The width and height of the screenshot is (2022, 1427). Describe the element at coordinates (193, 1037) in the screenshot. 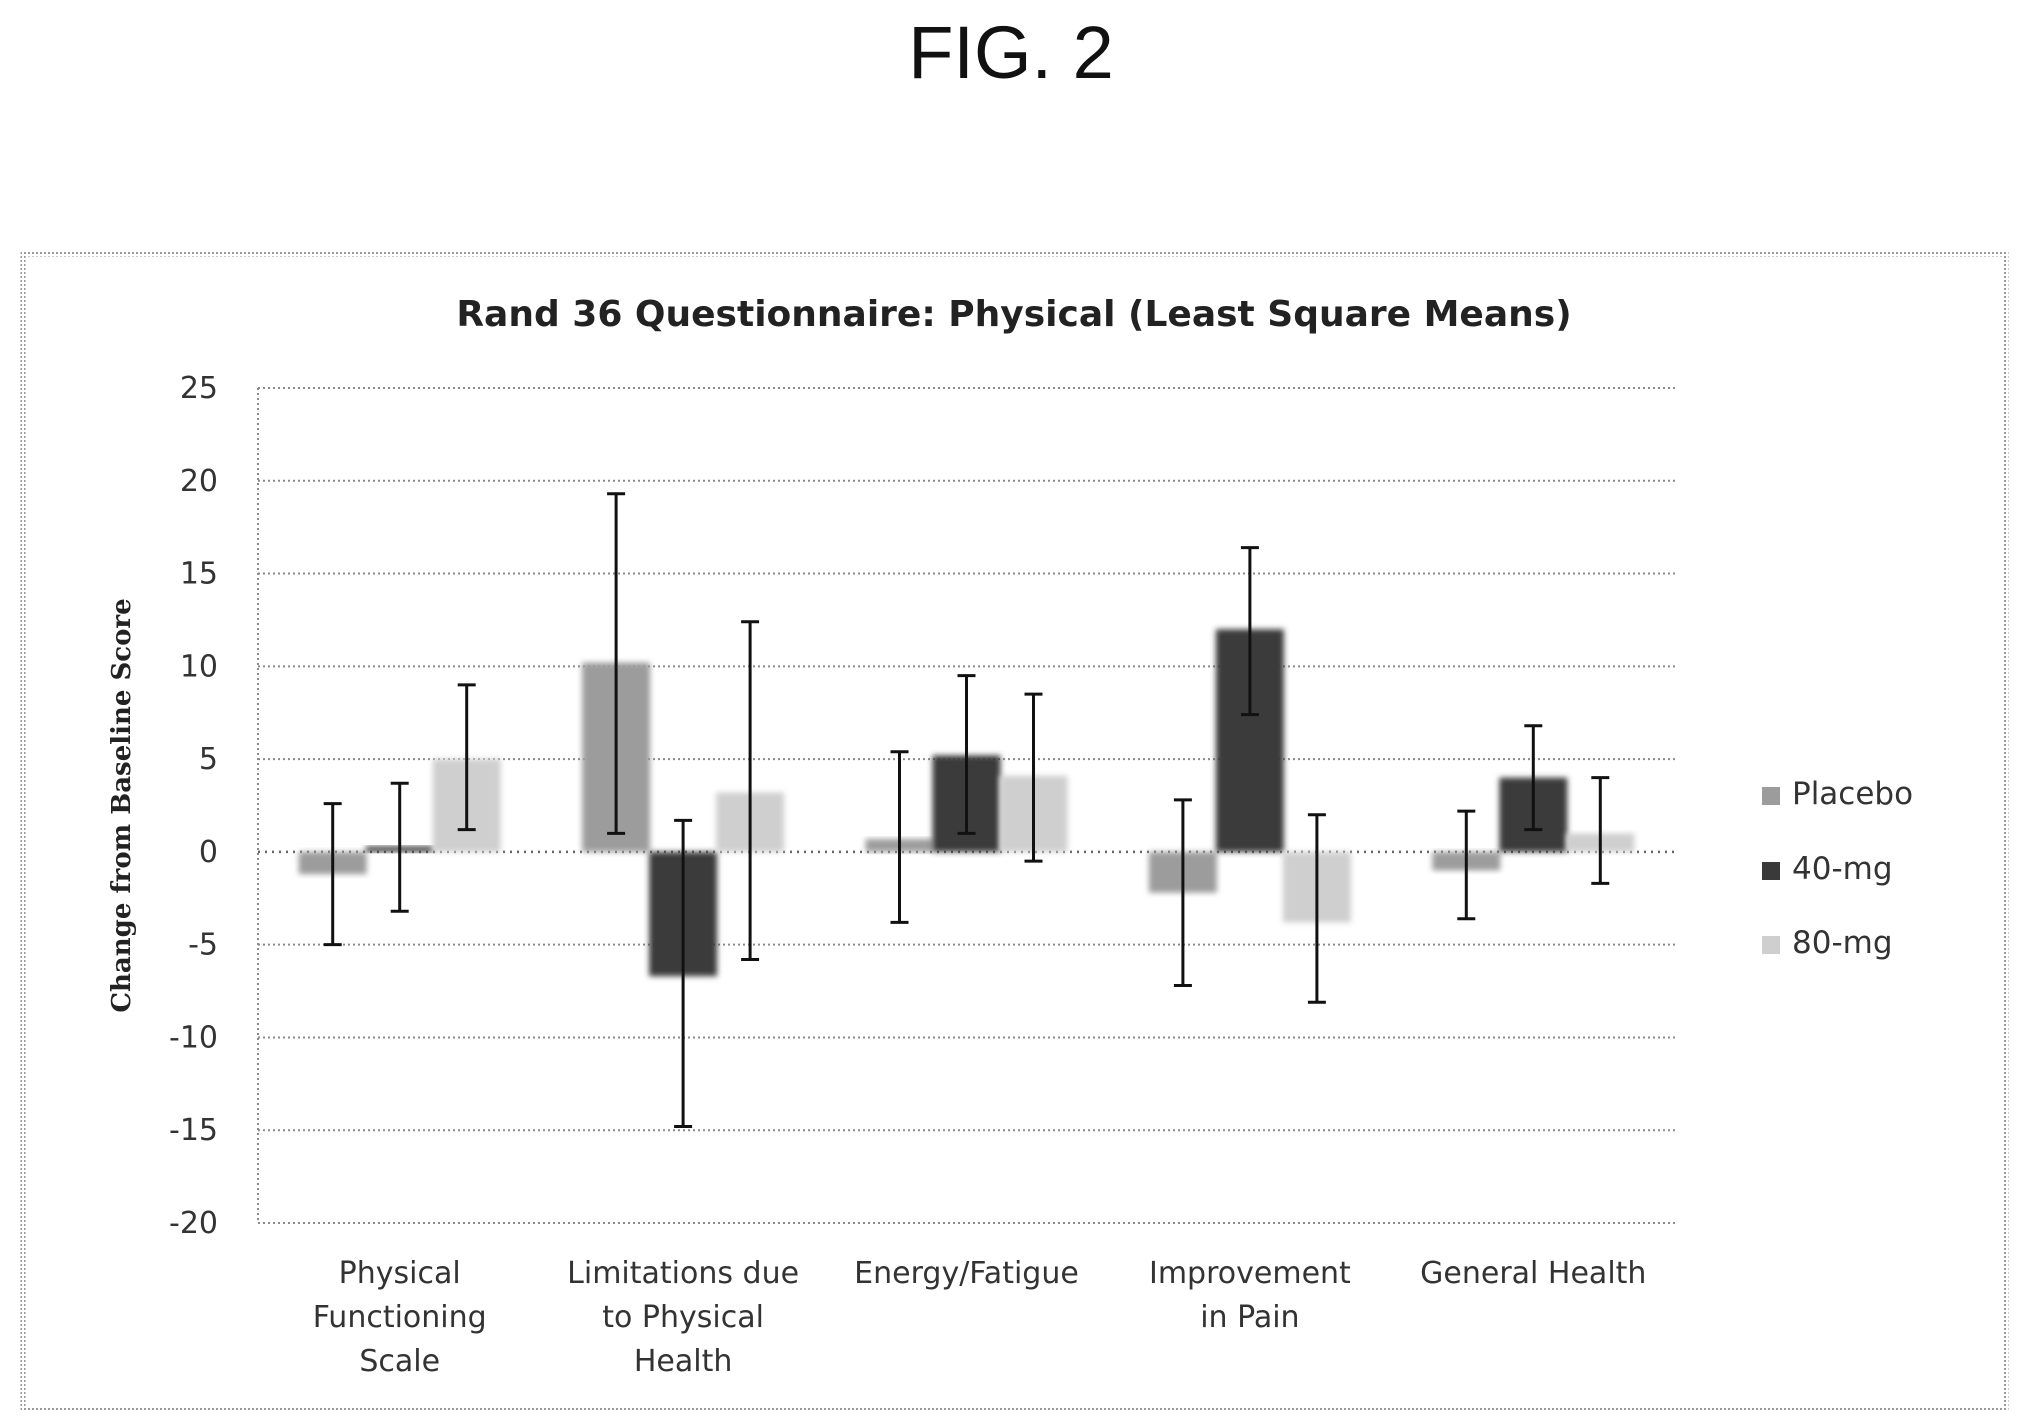

I see `y-tick-label: -10` at that location.